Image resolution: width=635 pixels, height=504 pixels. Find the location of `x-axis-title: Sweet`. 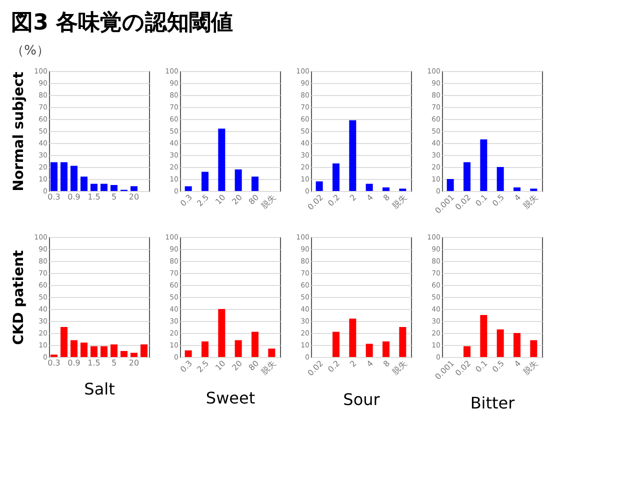

x-axis-title: Sweet is located at coordinates (231, 398).